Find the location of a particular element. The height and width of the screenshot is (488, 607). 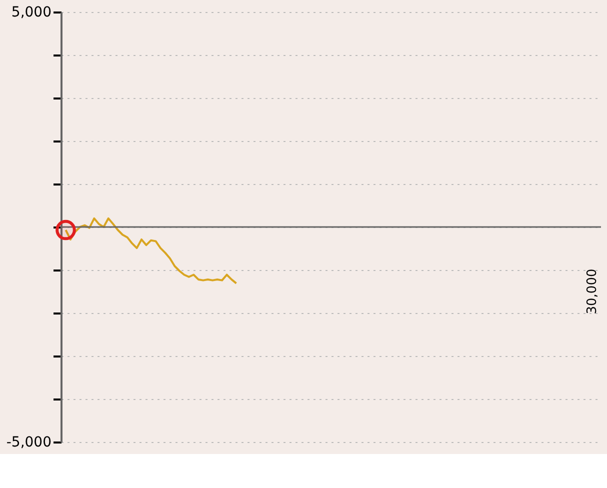

y-tick-label: -5,000 is located at coordinates (29, 442).